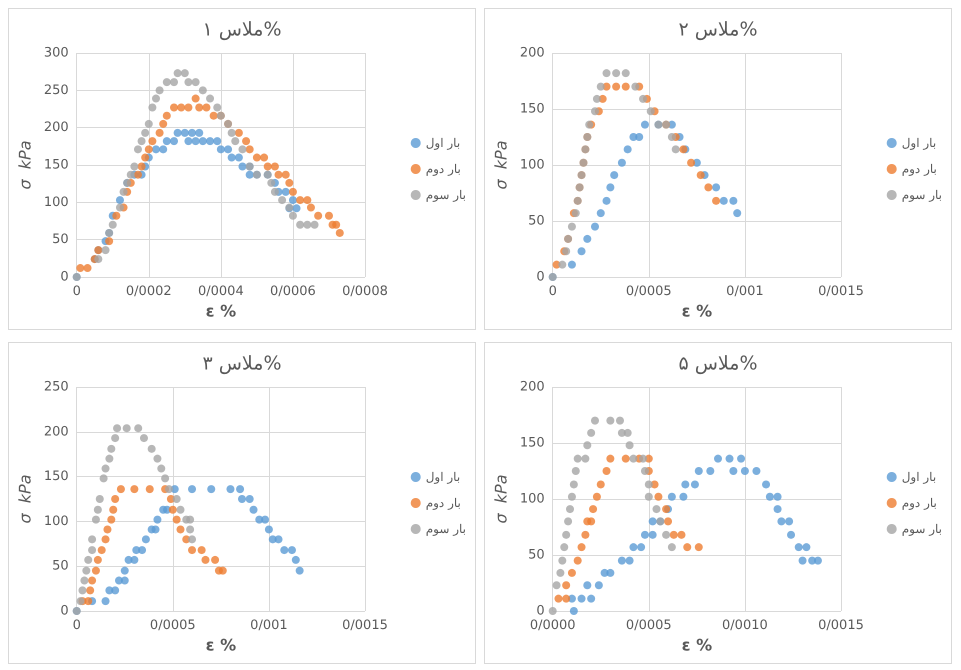  What do you see at coordinates (56, 53) in the screenshot?
I see `y-tick-label: 300` at bounding box center [56, 53].